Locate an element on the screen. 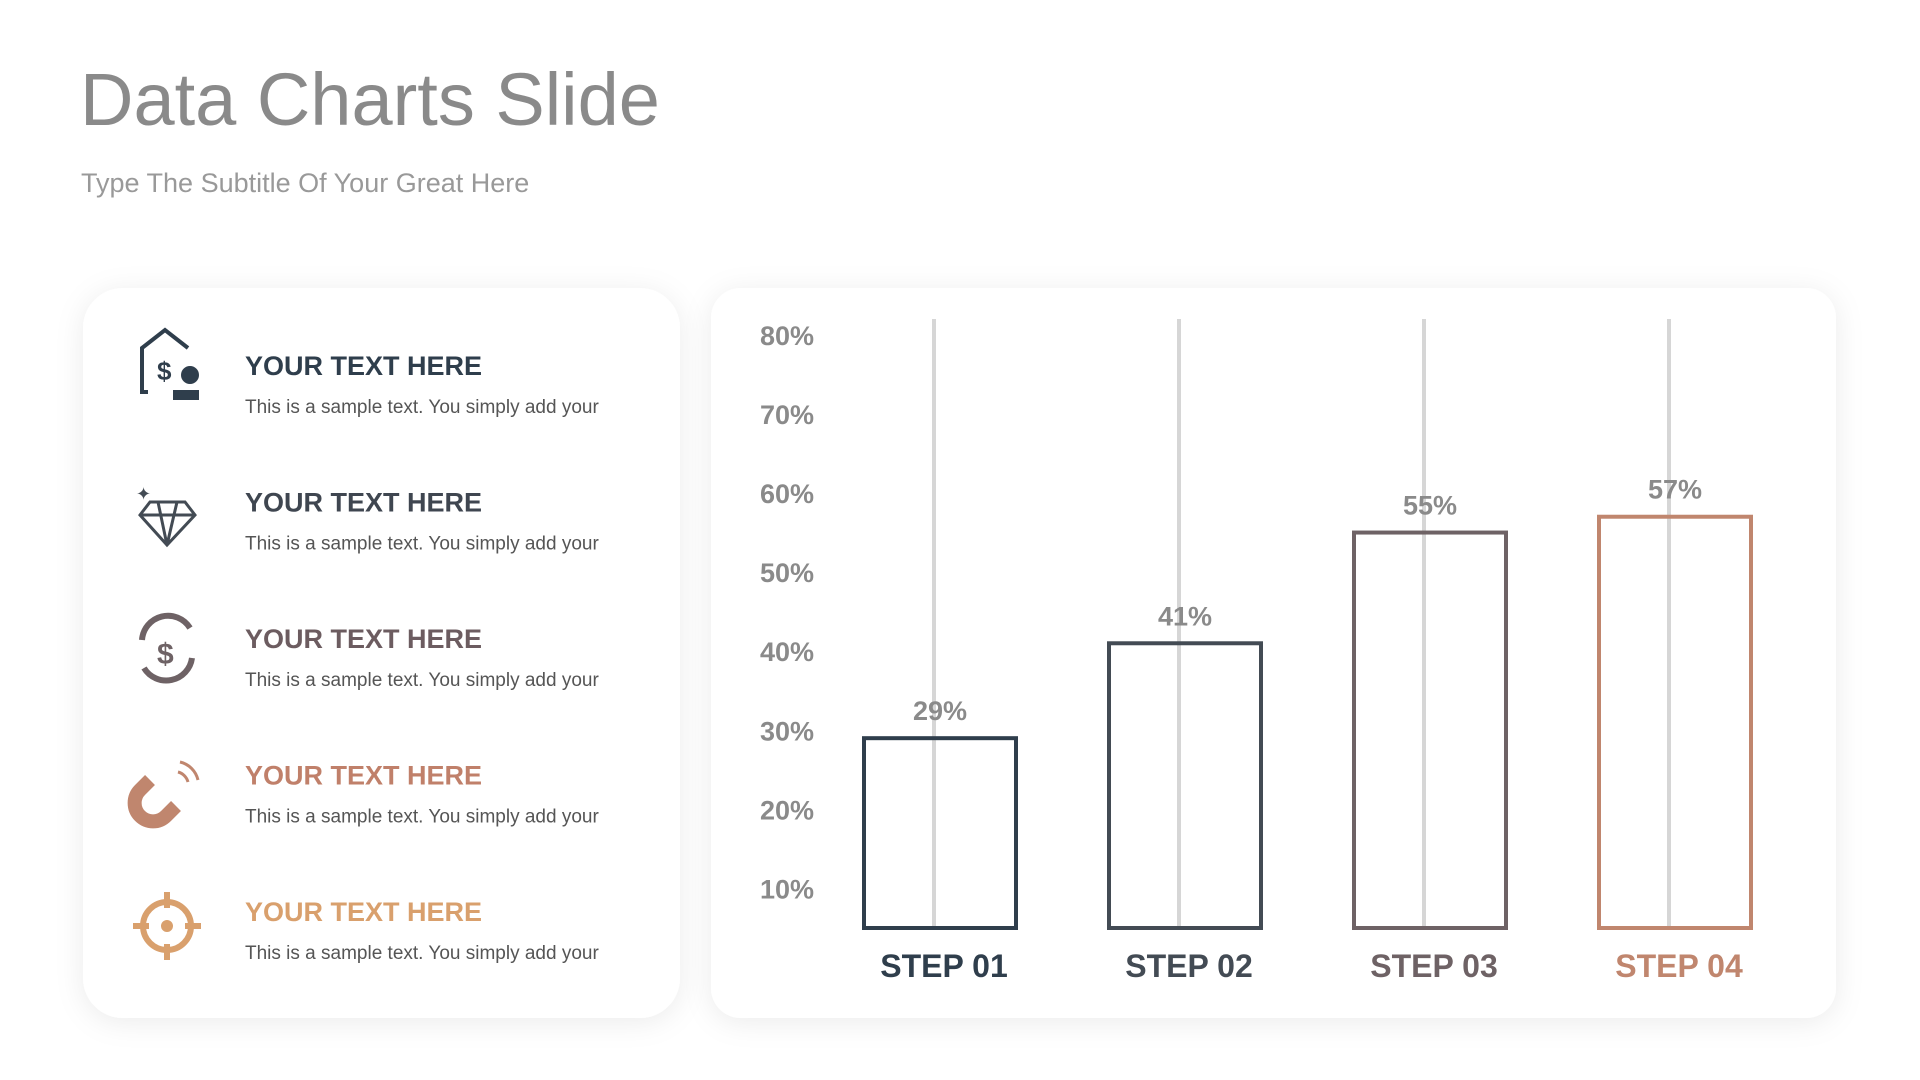 Image resolution: width=1920 pixels, height=1080 pixels. y-tick-label: 80% is located at coordinates (787, 336).